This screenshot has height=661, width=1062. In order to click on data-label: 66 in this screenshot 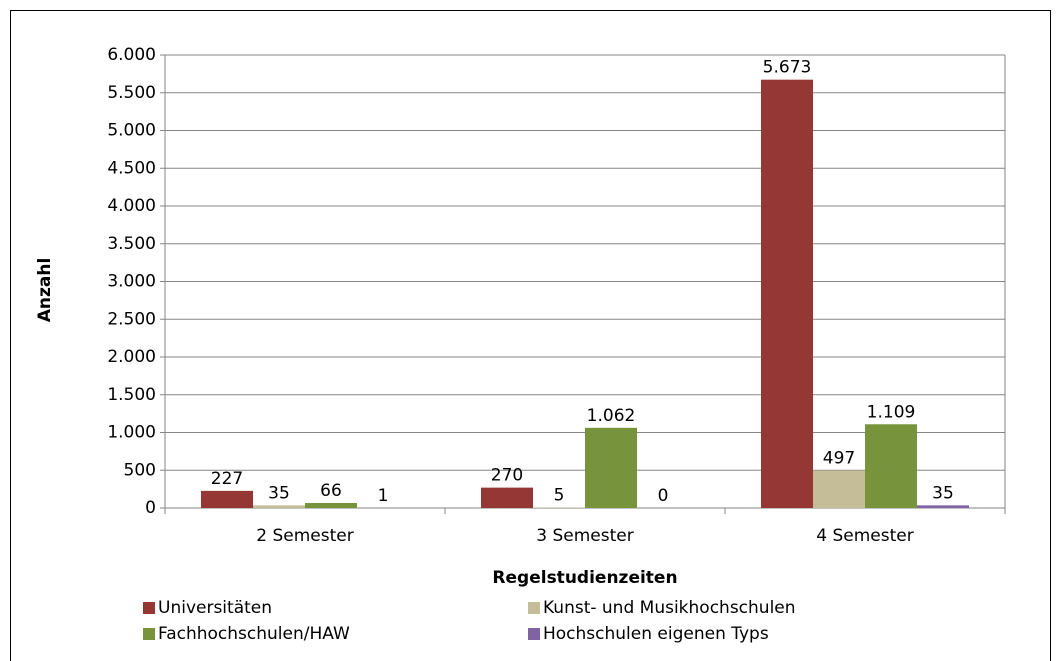, I will do `click(331, 491)`.